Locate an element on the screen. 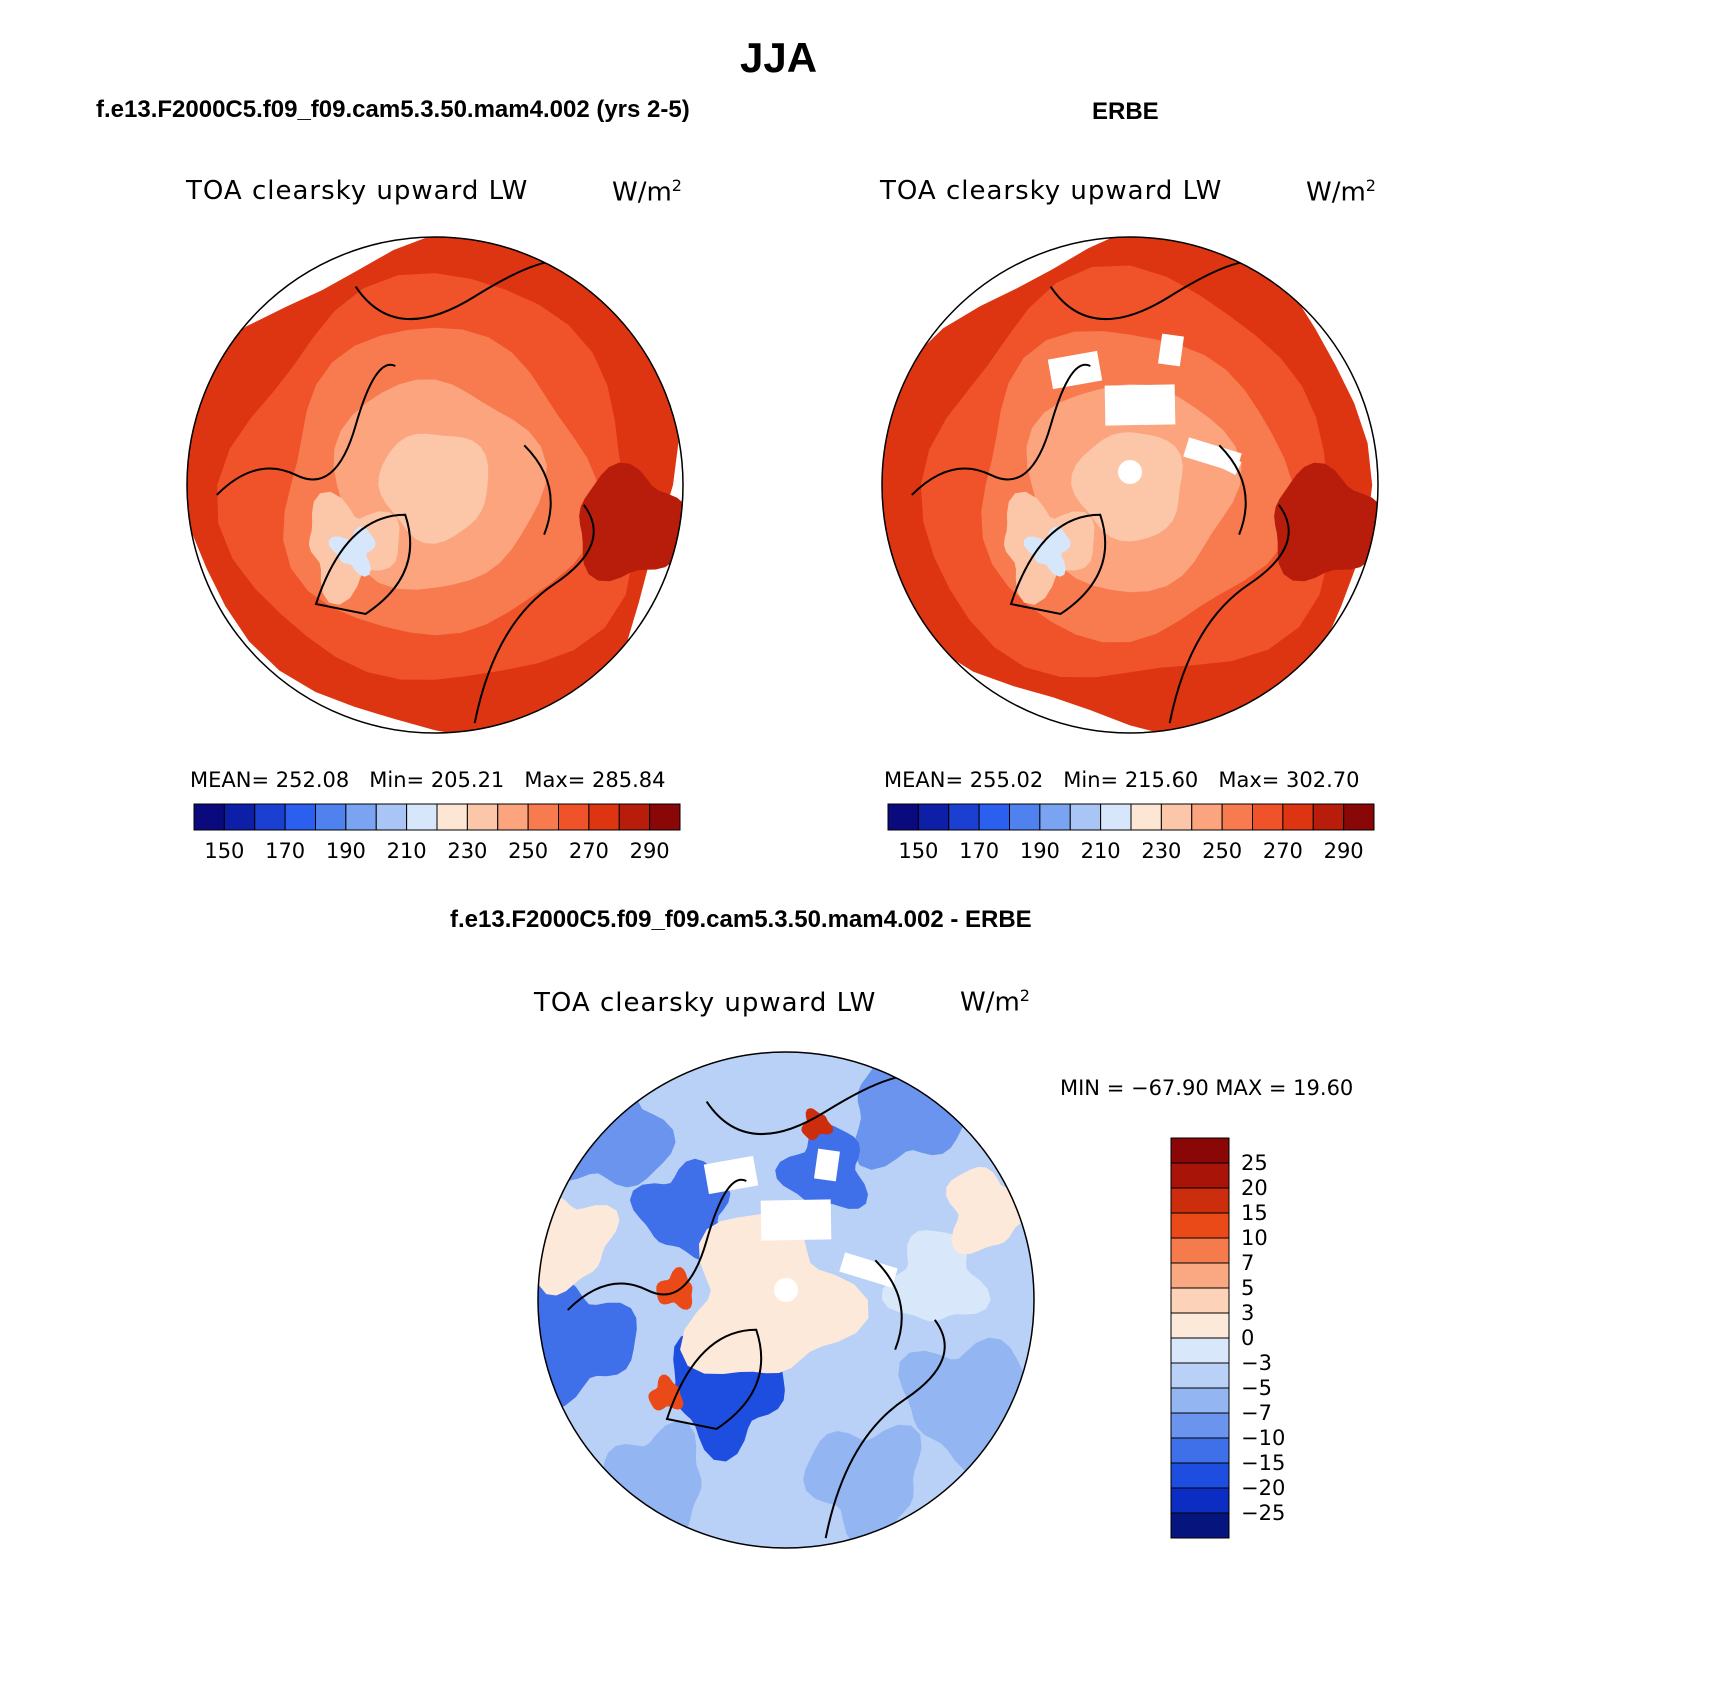 This screenshot has width=1710, height=1692. panel3-colorbar-tick-label: 25 is located at coordinates (1254, 1163).